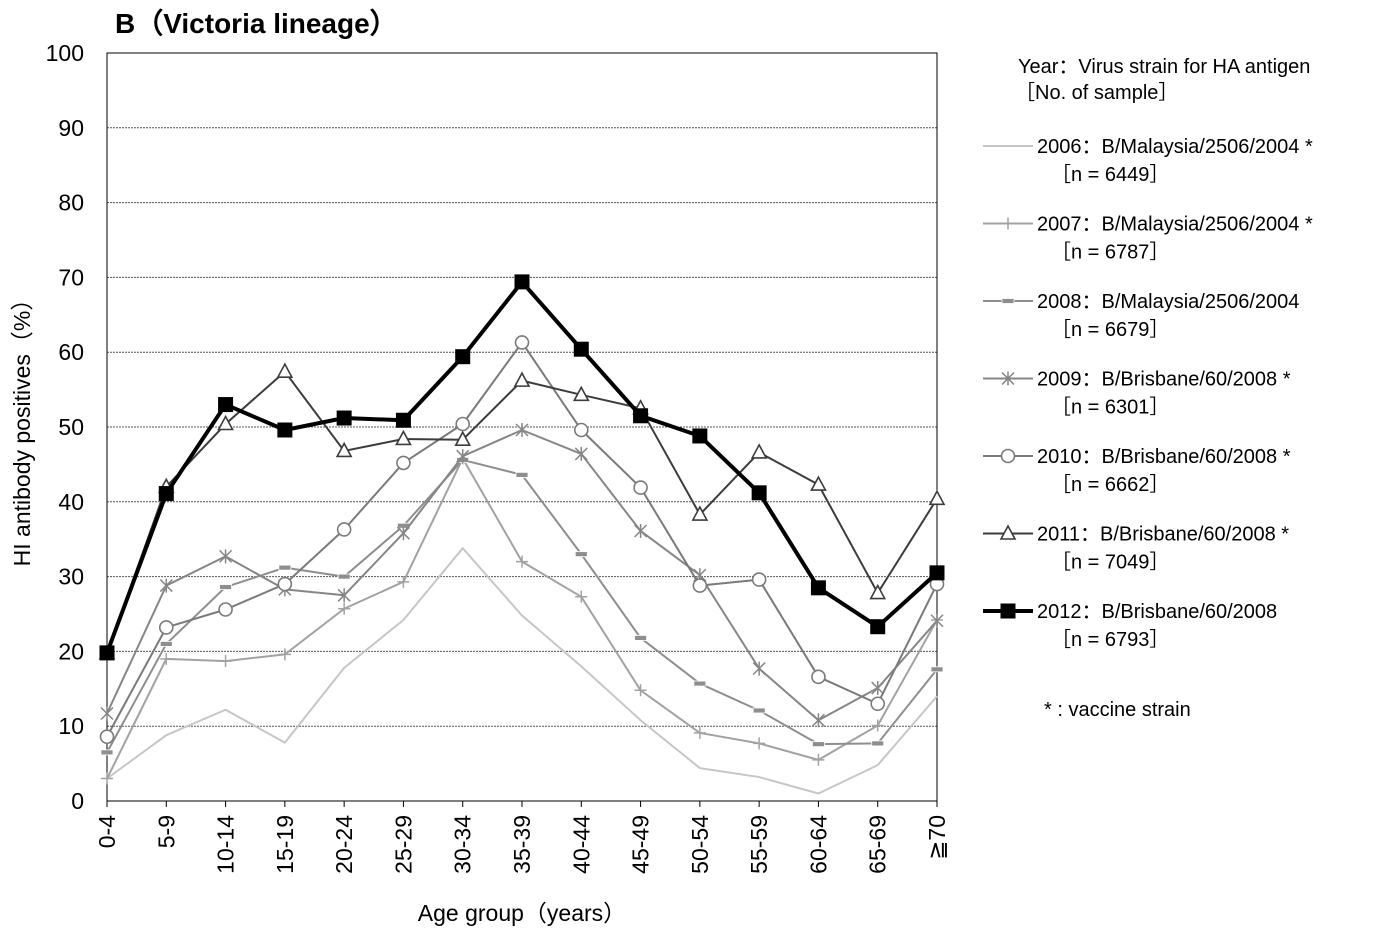 Image resolution: width=1373 pixels, height=936 pixels. Describe the element at coordinates (166, 831) in the screenshot. I see `x-tick-label-1: 5-9` at that location.